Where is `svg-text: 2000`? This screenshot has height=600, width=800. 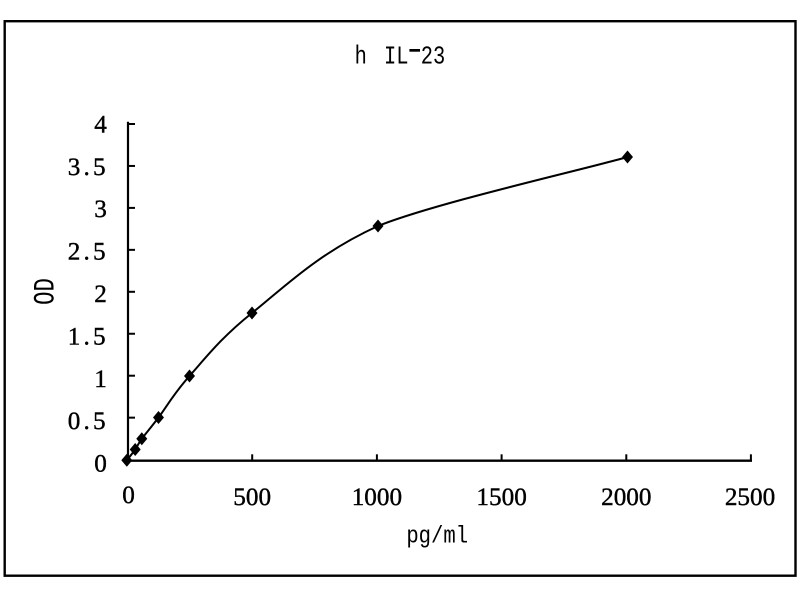
svg-text: 2000 is located at coordinates (626, 497).